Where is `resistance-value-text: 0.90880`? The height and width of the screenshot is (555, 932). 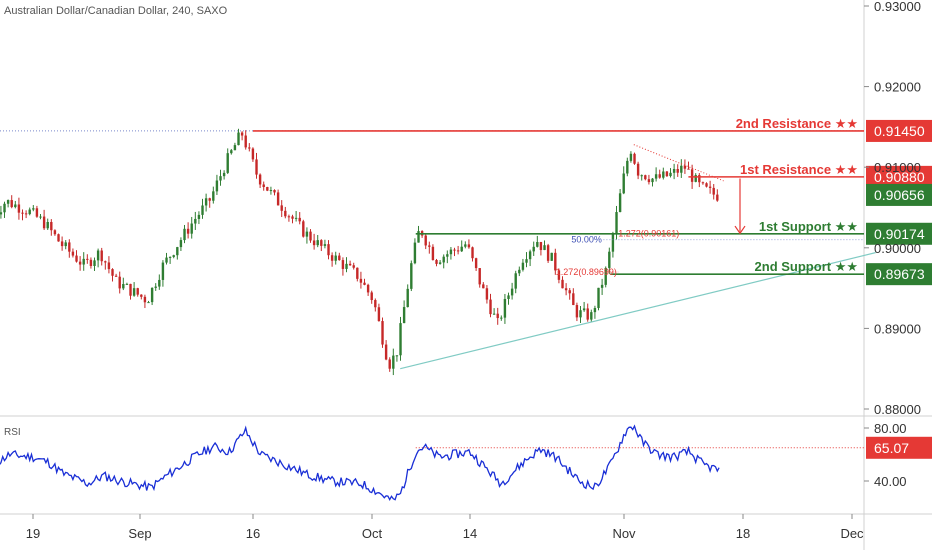 resistance-value-text: 0.90880 is located at coordinates (899, 177).